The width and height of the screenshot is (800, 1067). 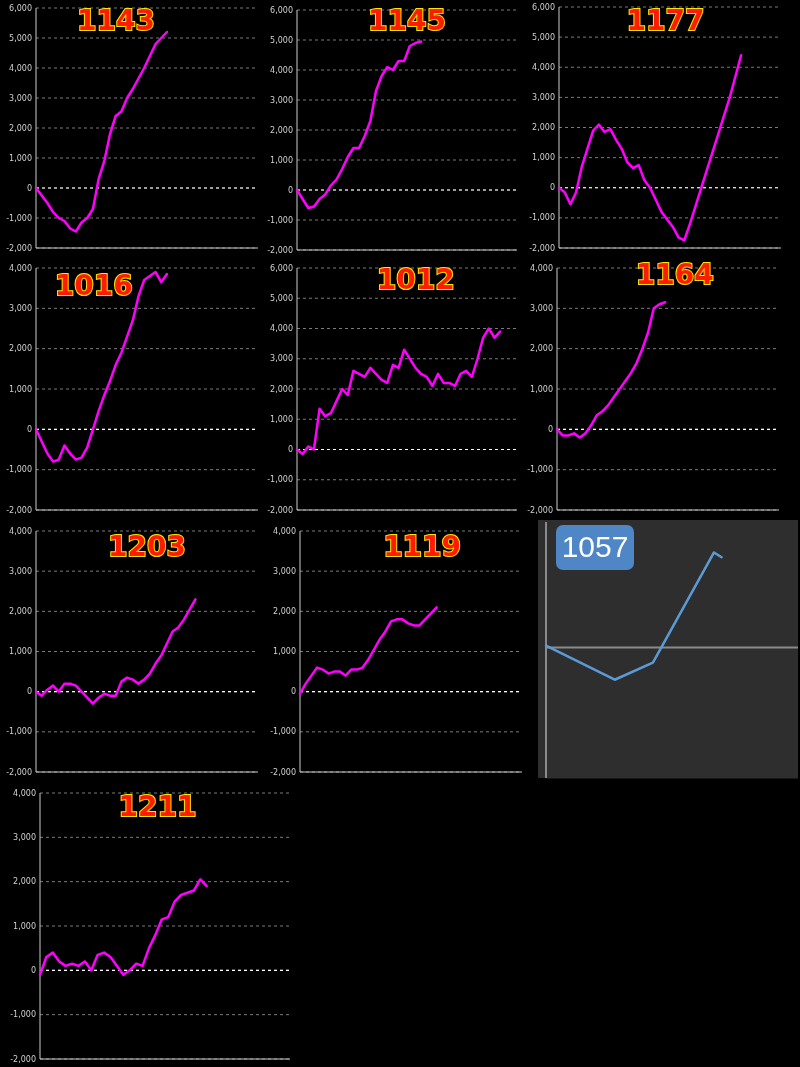 What do you see at coordinates (157, 806) in the screenshot?
I see `chart-title: 1211` at bounding box center [157, 806].